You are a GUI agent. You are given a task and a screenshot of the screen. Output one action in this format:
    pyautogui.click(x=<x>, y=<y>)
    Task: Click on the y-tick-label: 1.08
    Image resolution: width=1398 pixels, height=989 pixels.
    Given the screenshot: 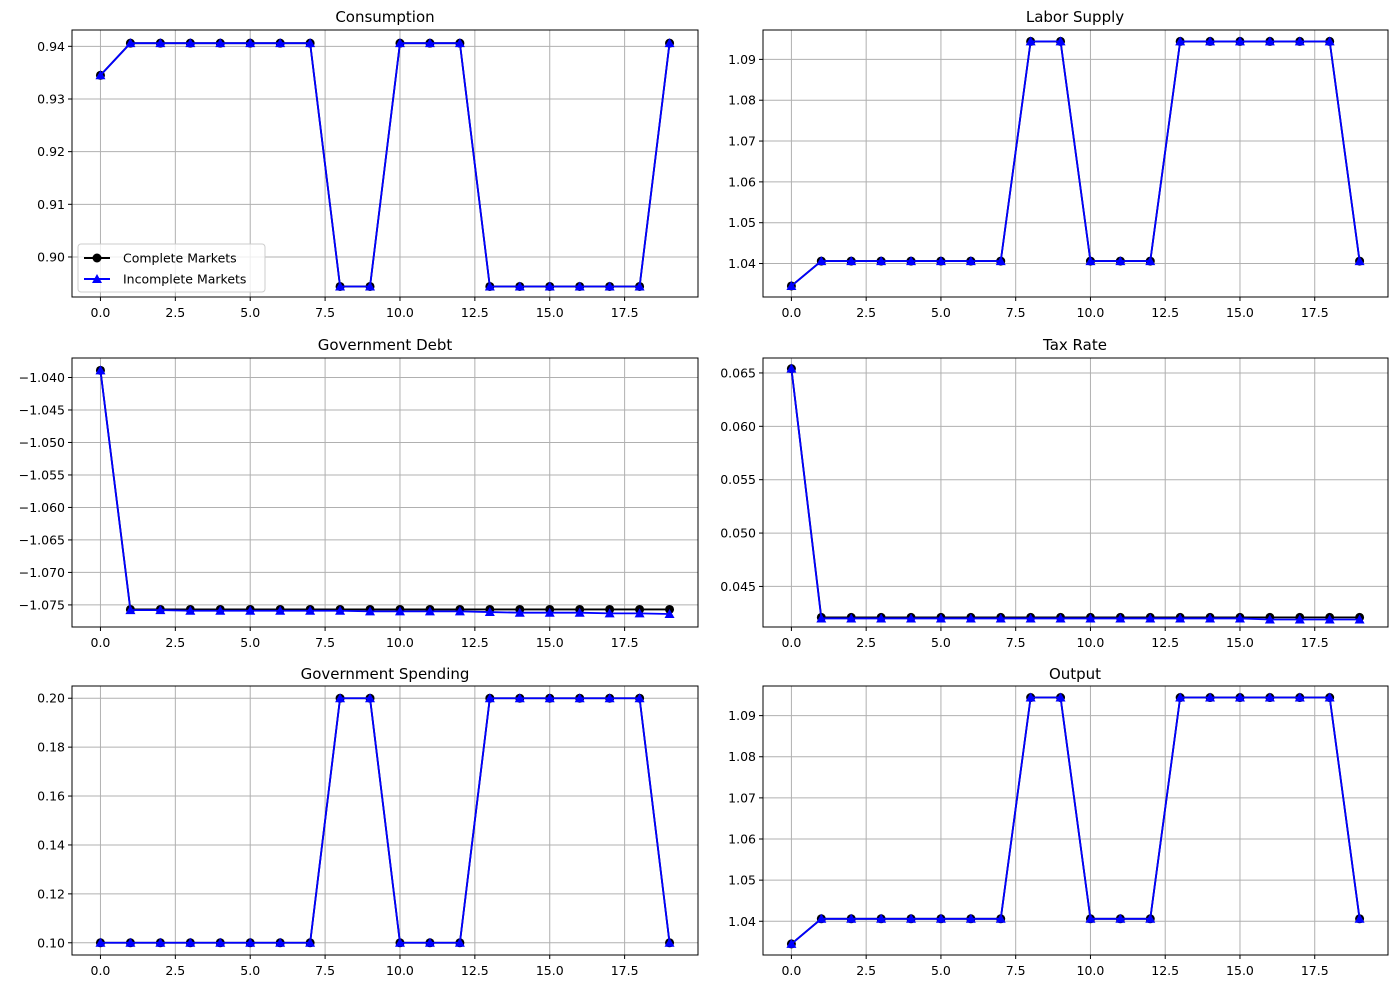 What is the action you would take?
    pyautogui.click(x=742, y=756)
    